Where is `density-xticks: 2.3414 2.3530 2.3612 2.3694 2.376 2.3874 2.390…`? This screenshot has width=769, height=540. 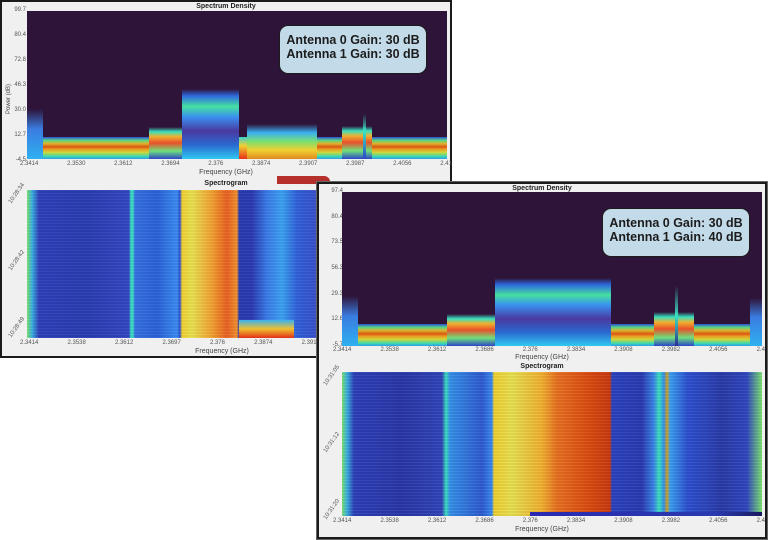 density-xticks: 2.3414 2.3530 2.3612 2.3694 2.376 2.3874 2.390… is located at coordinates (236, 164).